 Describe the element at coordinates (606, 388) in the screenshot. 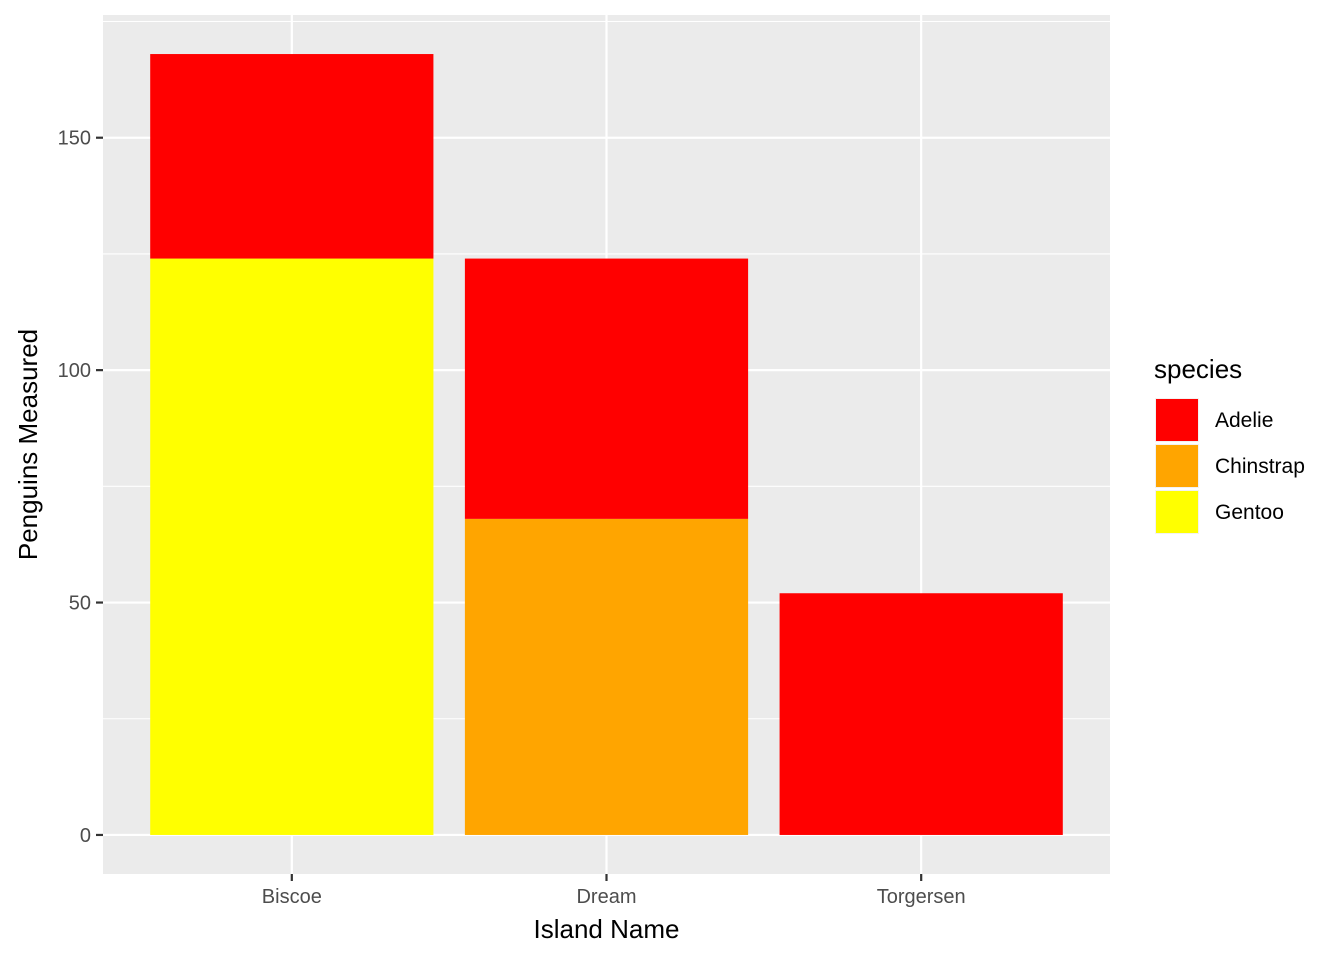

I see `bar-dream-adelie` at that location.